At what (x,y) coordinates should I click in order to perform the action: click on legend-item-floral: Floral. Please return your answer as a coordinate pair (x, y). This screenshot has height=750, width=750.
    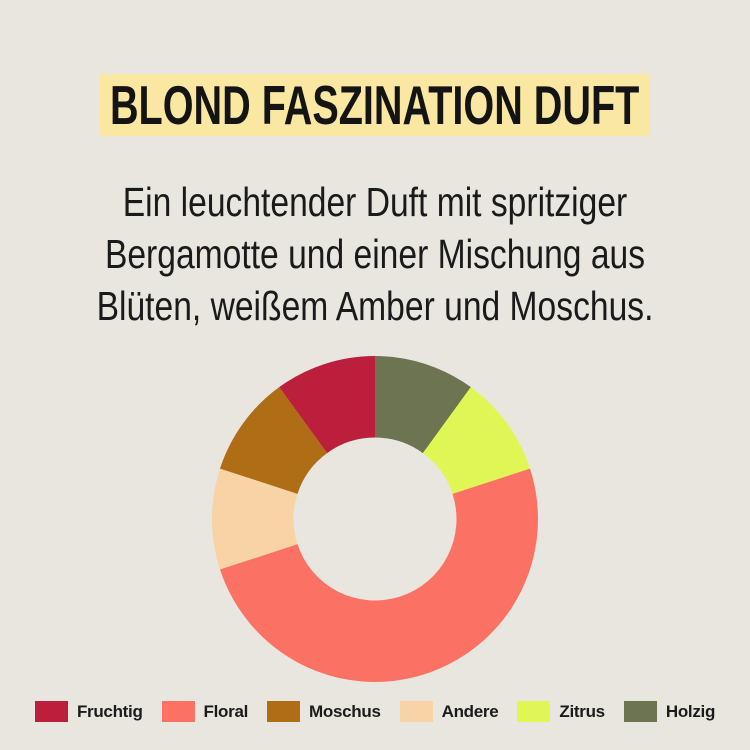
    Looking at the image, I should click on (205, 711).